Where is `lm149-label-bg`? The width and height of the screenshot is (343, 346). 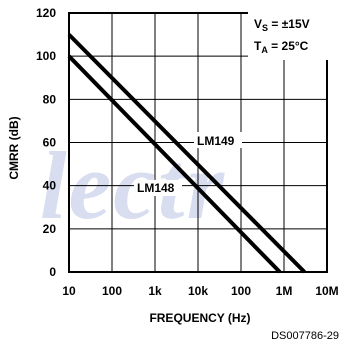 lm149-label-bg is located at coordinates (218, 140).